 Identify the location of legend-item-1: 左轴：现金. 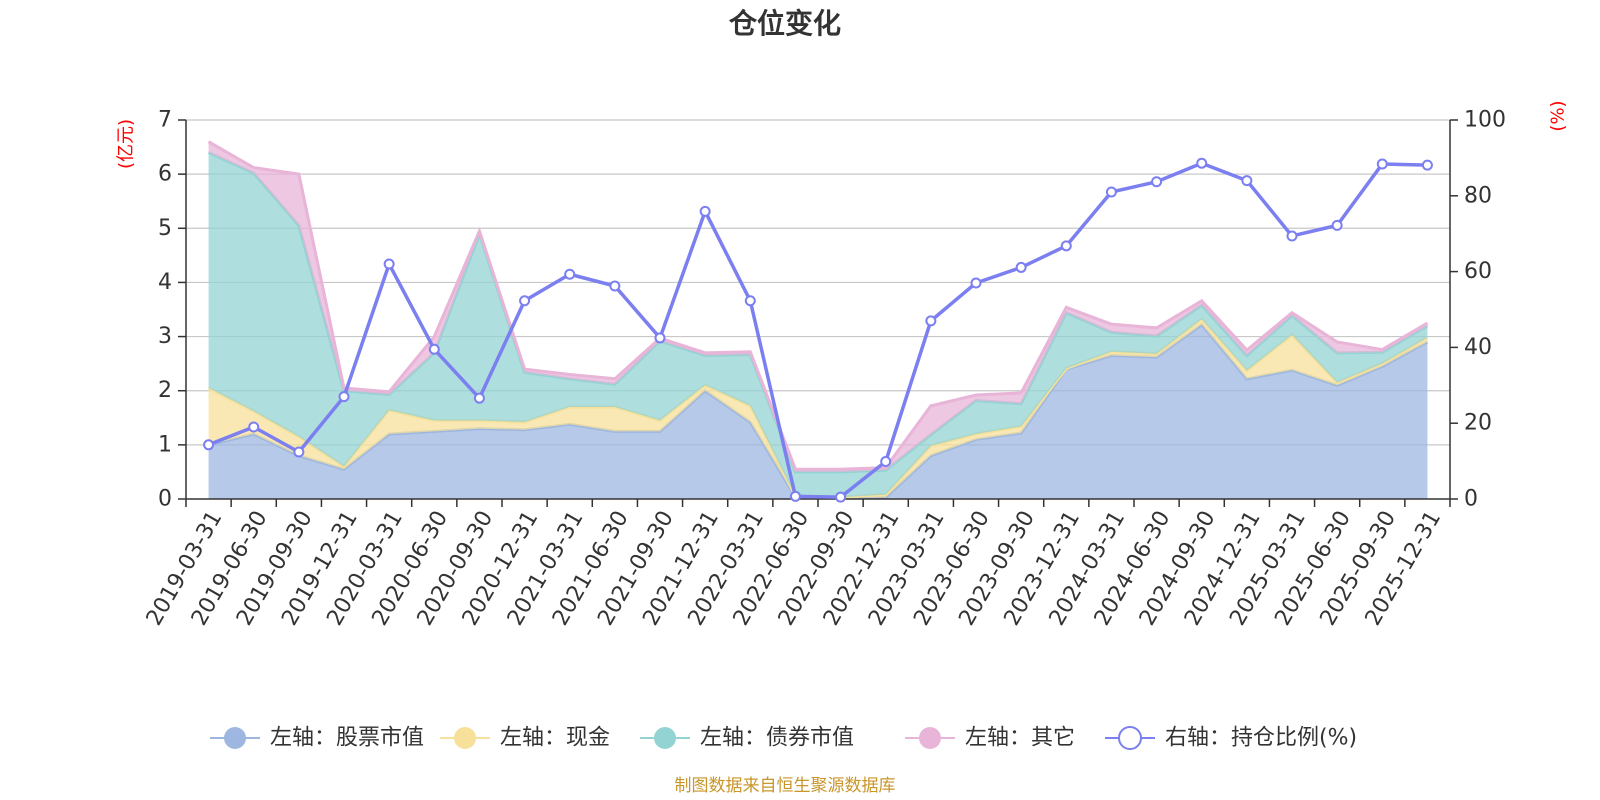
(525, 738).